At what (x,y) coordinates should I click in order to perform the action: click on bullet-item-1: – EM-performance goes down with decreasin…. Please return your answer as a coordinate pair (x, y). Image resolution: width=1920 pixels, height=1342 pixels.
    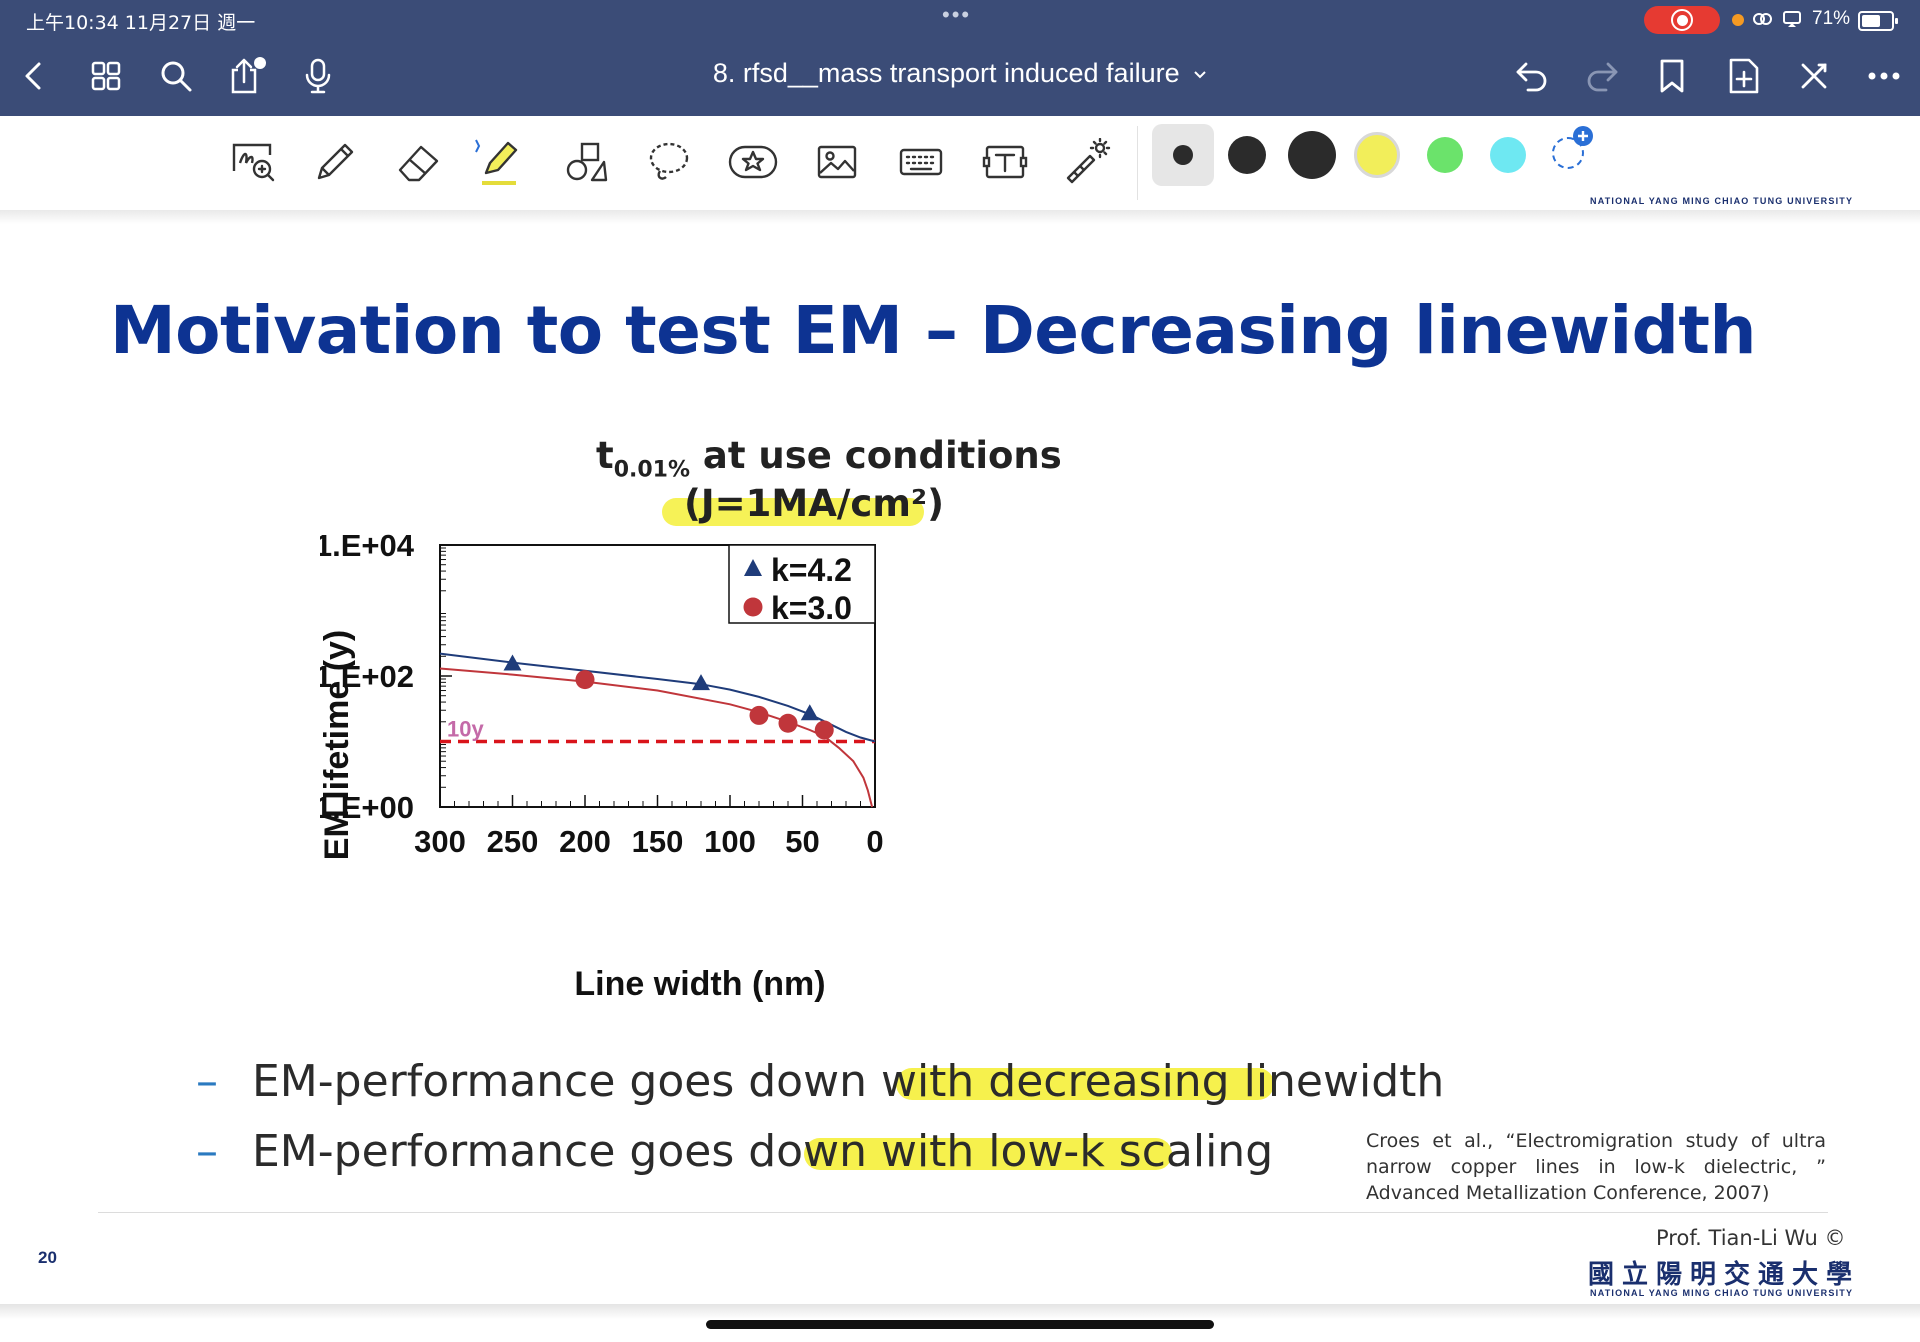
    Looking at the image, I should click on (820, 1081).